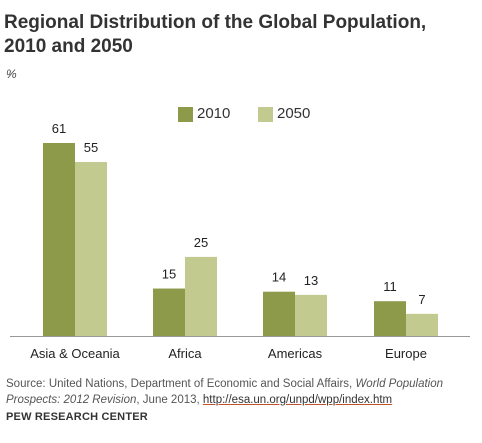 This screenshot has height=443, width=482. I want to click on bar-asia-oceania-2050, so click(91, 248).